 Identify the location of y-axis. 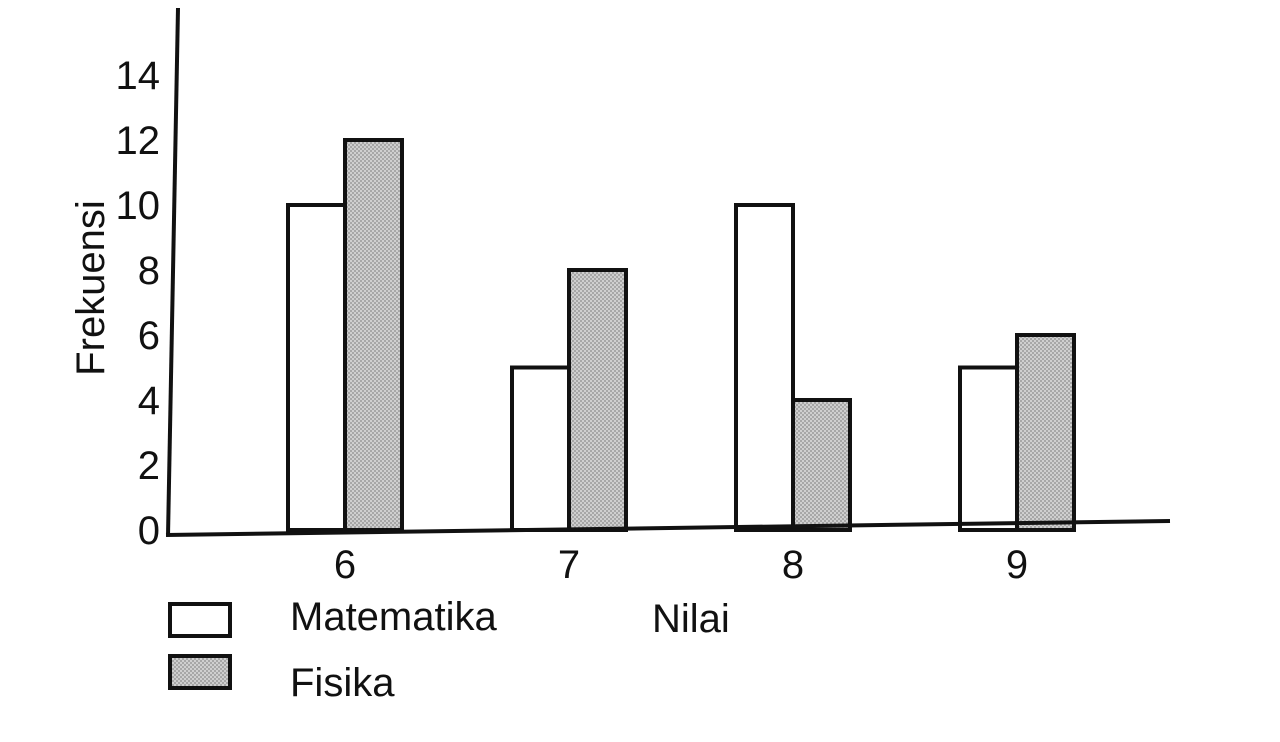
(173, 272).